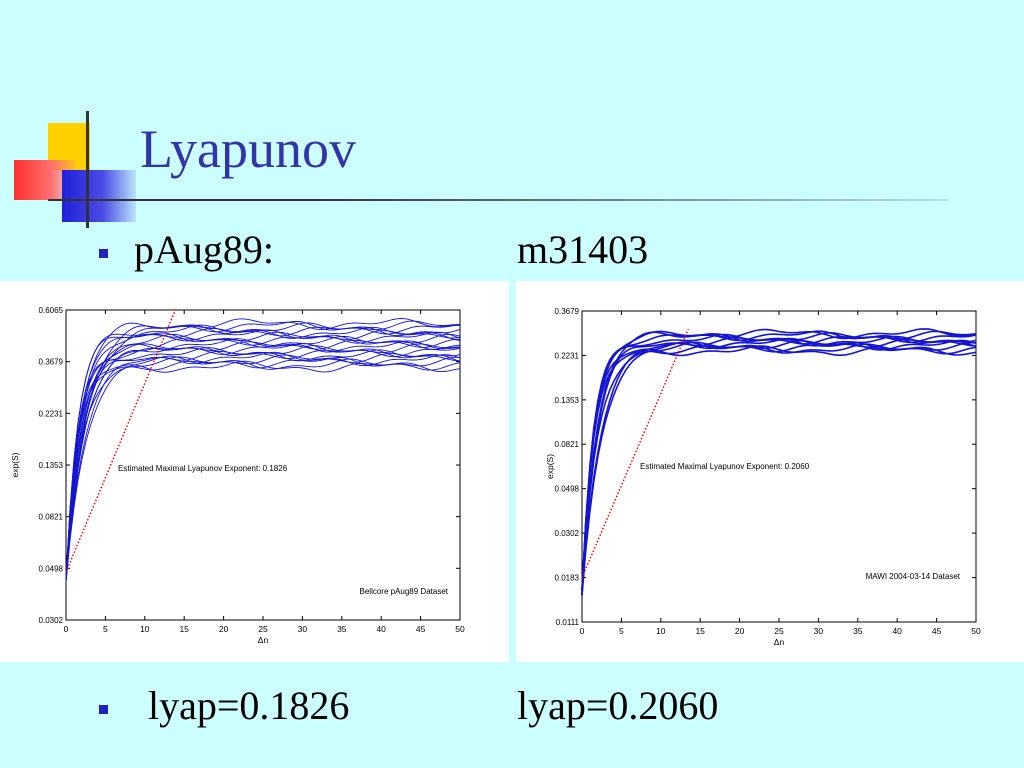 Image resolution: width=1024 pixels, height=768 pixels. What do you see at coordinates (51, 310) in the screenshot?
I see `y-tick-label: 0.6065` at bounding box center [51, 310].